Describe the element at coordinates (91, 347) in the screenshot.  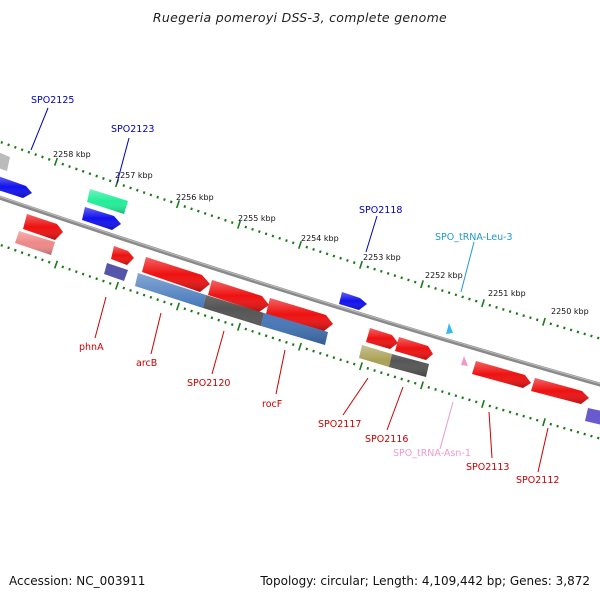
I see `label-phna: phnA` at that location.